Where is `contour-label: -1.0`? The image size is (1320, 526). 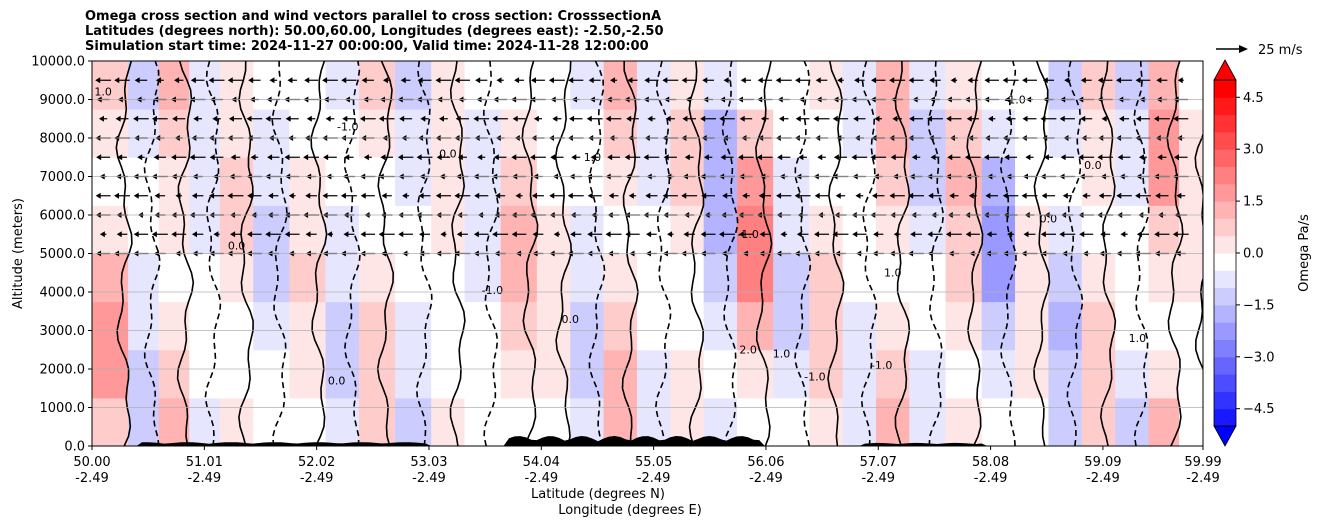 contour-label: -1.0 is located at coordinates (492, 290).